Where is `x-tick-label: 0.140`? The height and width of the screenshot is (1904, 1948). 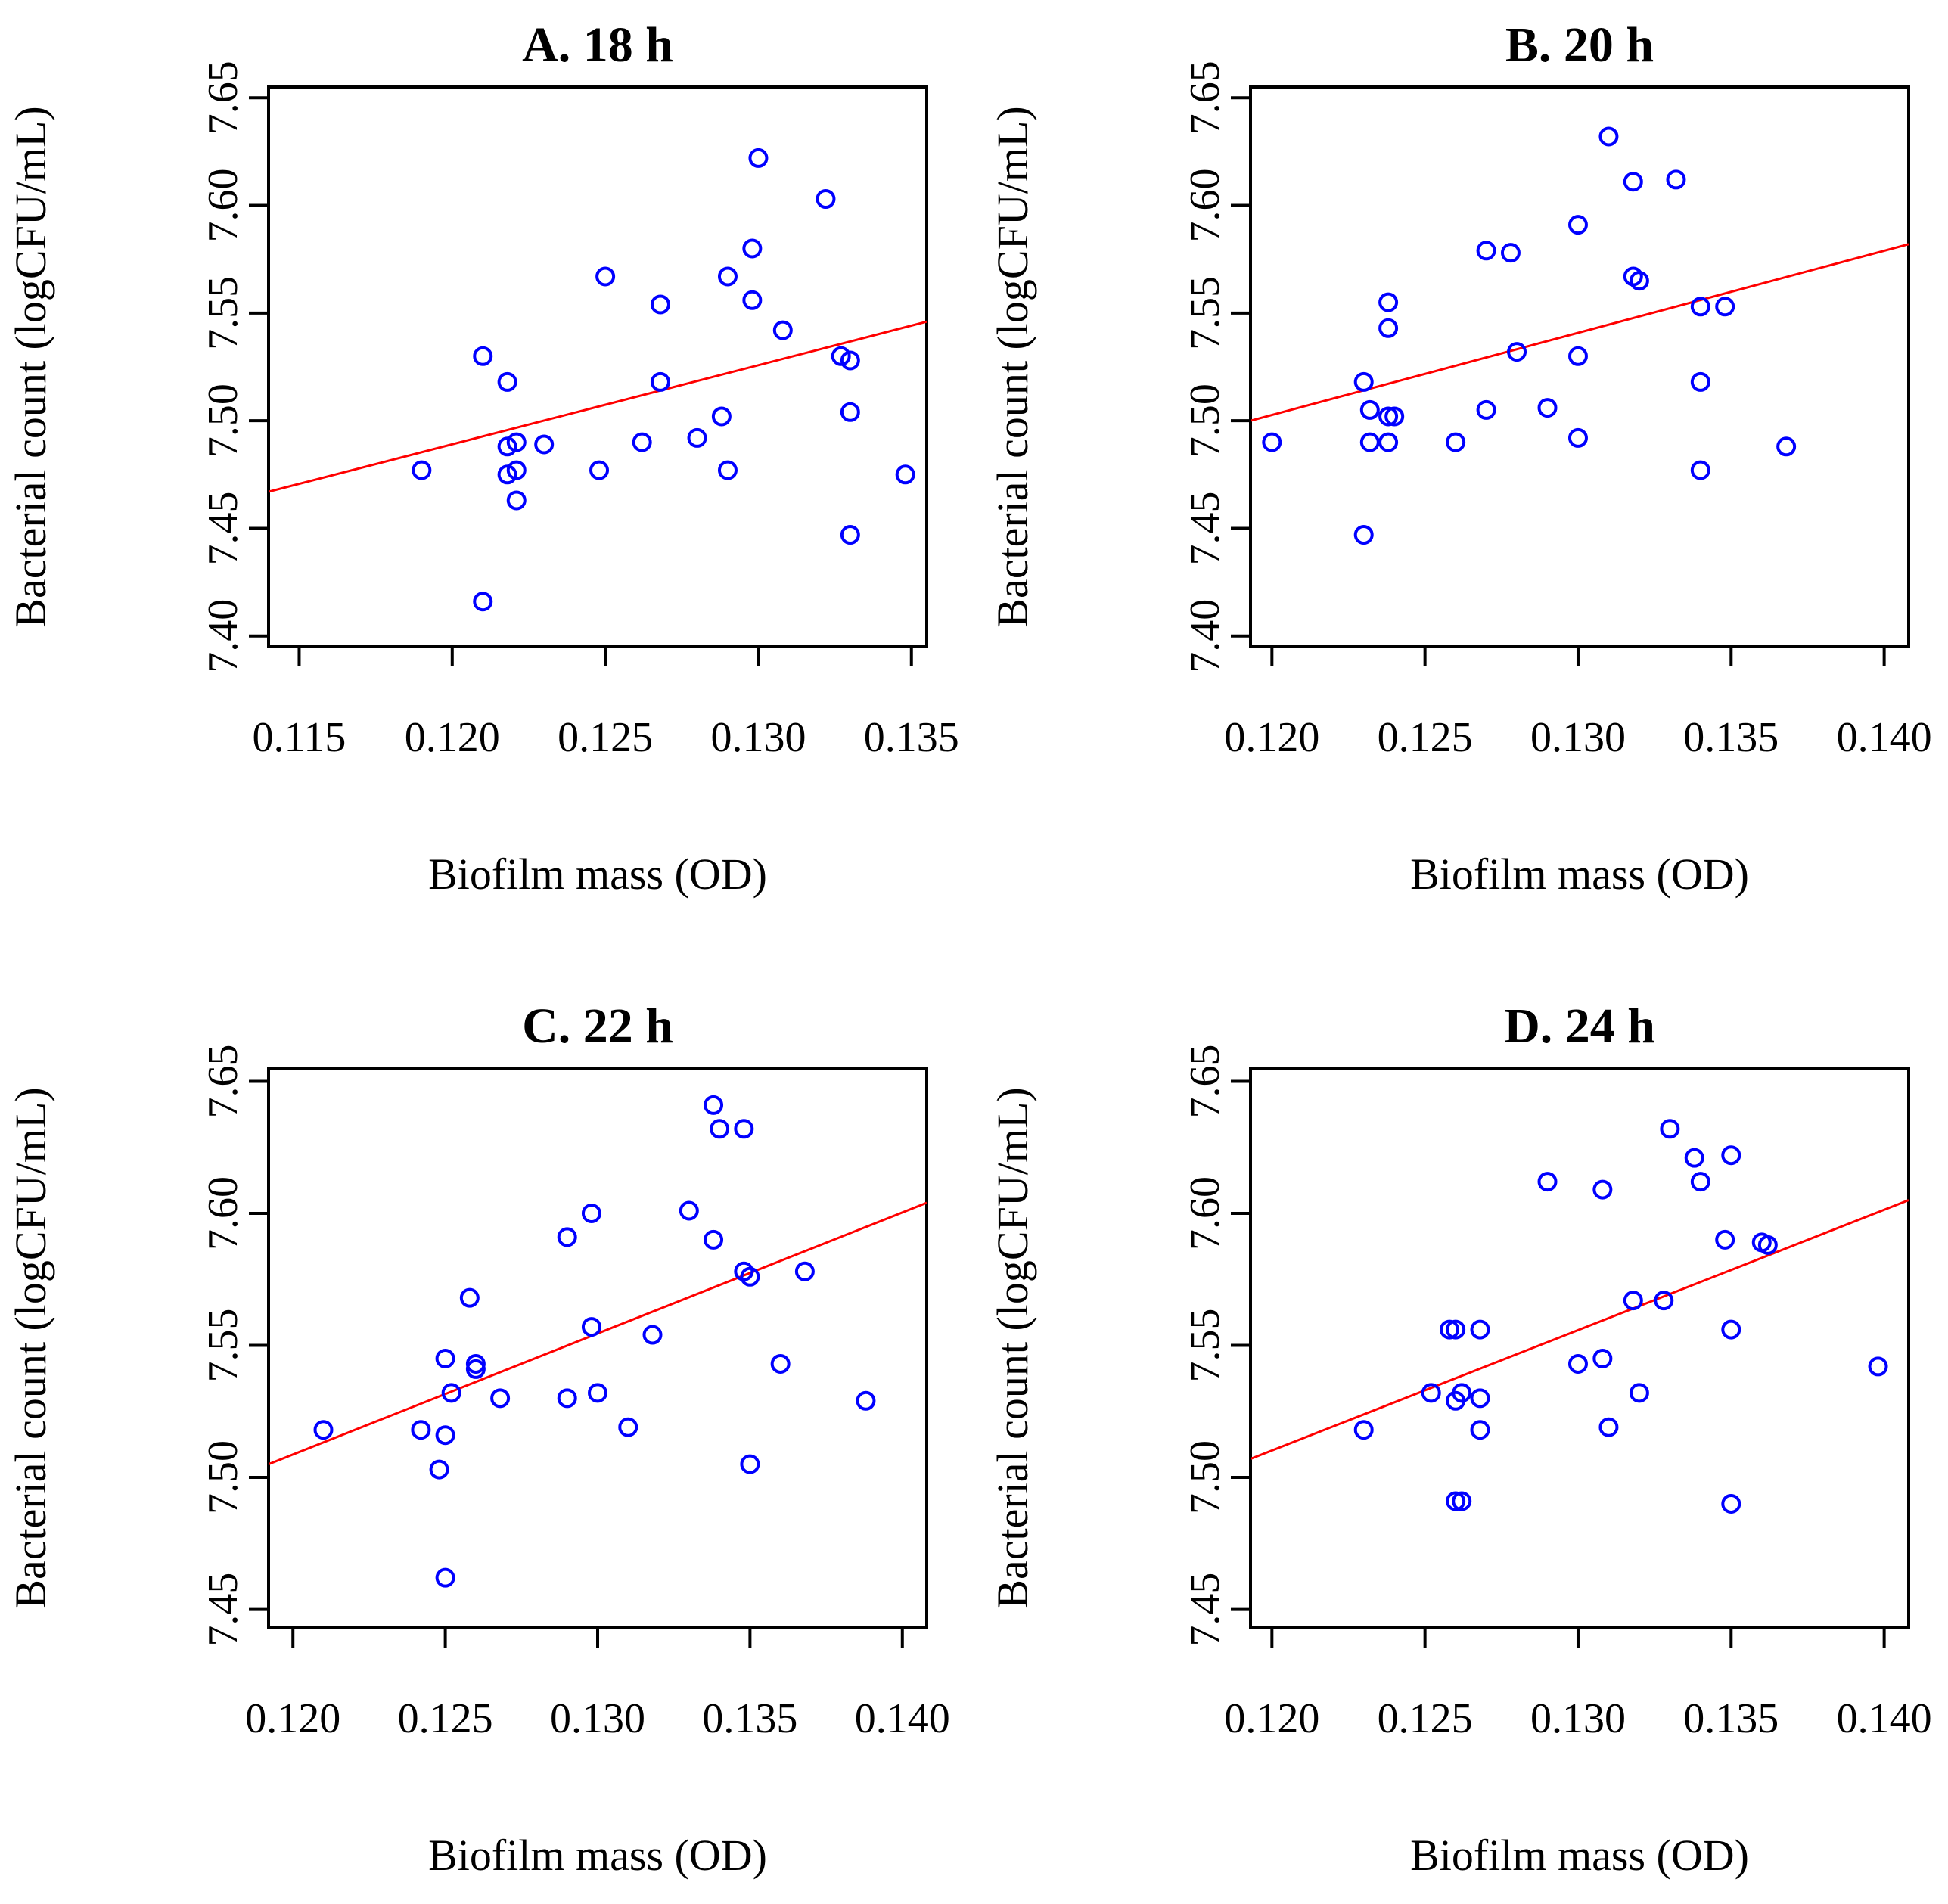 x-tick-label: 0.140 is located at coordinates (1884, 737).